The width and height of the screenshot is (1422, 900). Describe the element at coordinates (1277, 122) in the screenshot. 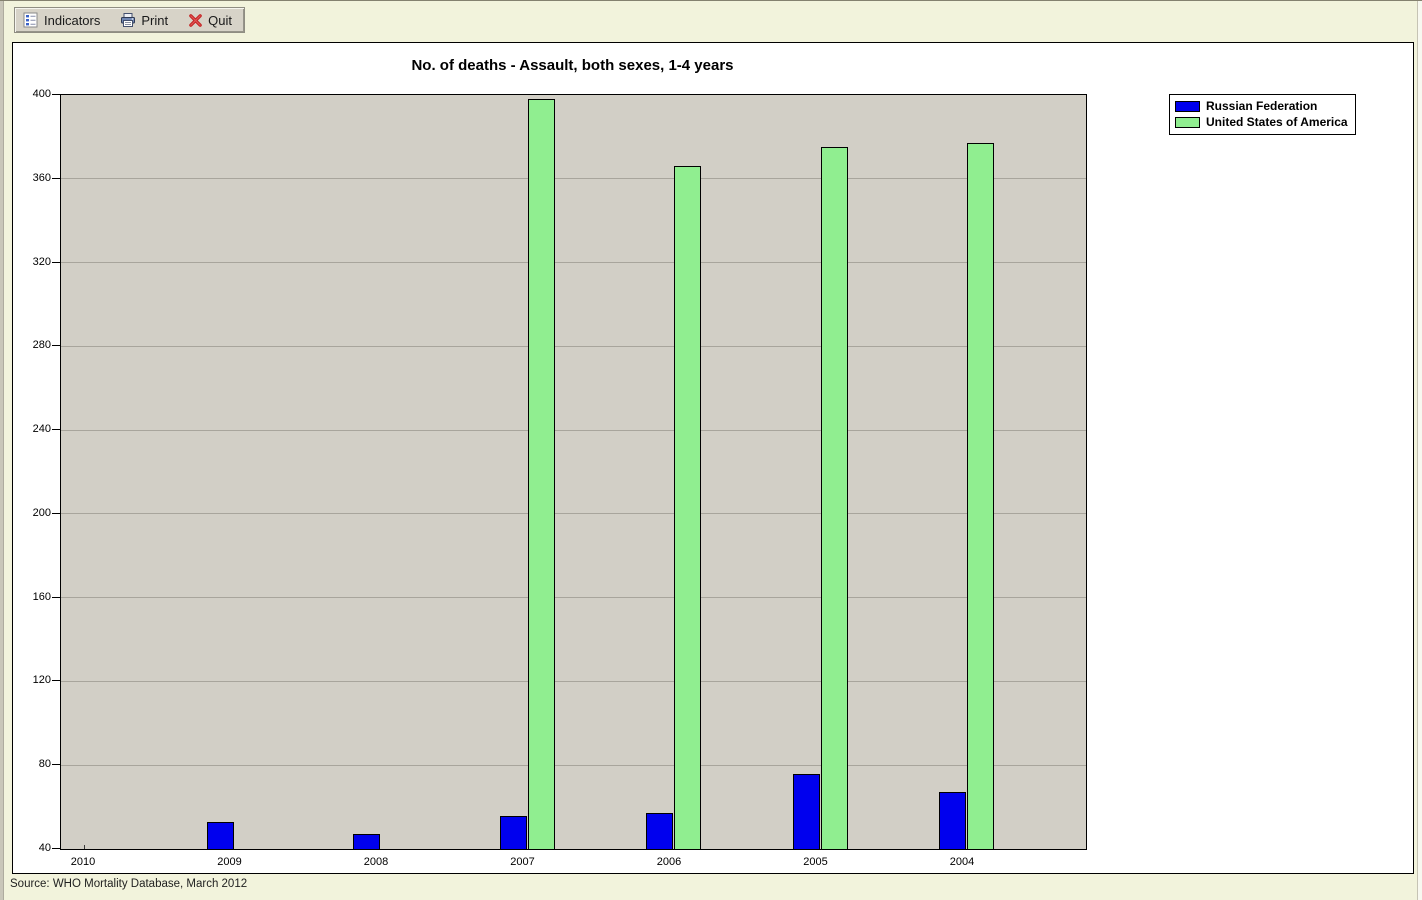

I see `legend-label: United States of America` at that location.